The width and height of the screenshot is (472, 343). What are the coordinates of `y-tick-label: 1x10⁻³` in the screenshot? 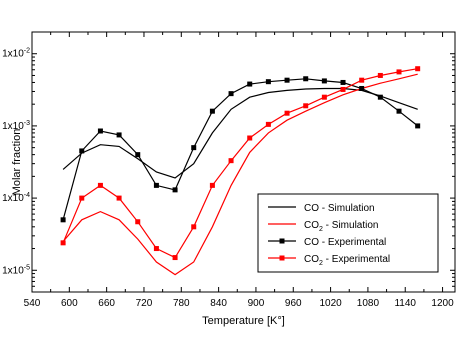 It's located at (16, 126).